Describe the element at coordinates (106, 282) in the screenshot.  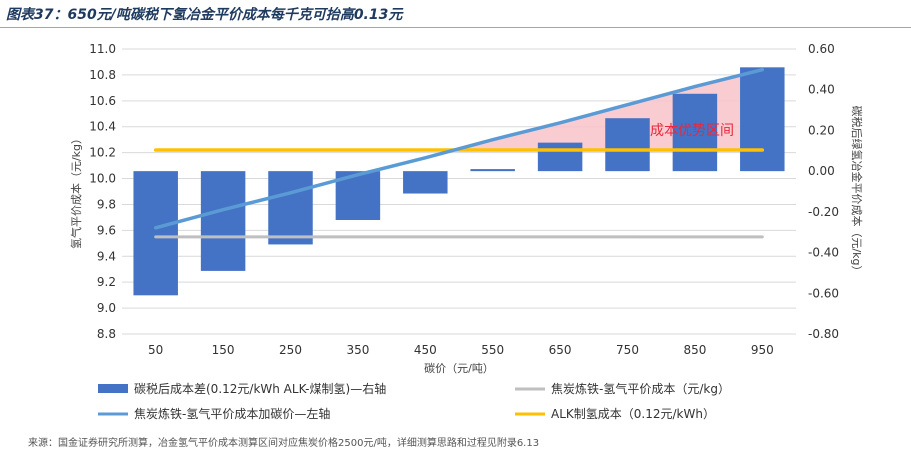
I see `left-tick-label: 9.2` at that location.